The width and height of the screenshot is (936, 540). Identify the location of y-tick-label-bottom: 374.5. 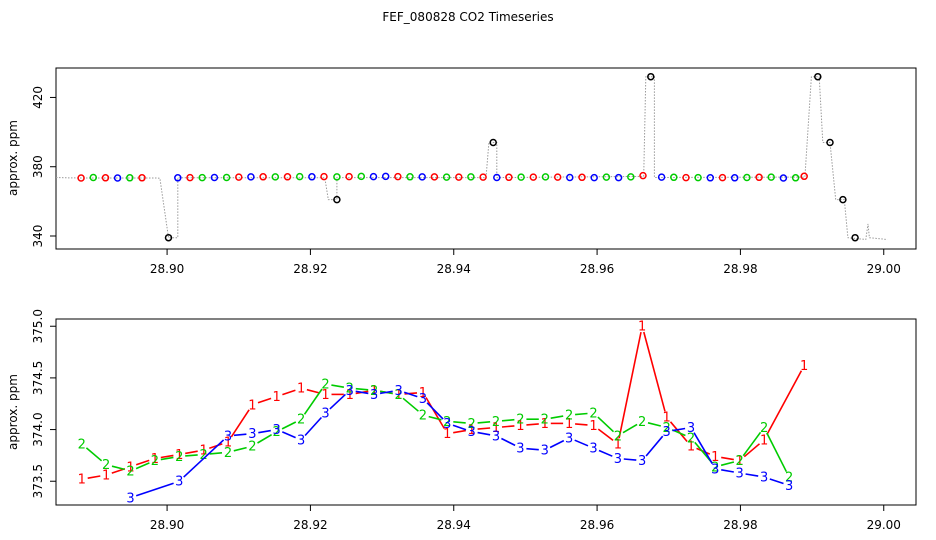
(38, 378).